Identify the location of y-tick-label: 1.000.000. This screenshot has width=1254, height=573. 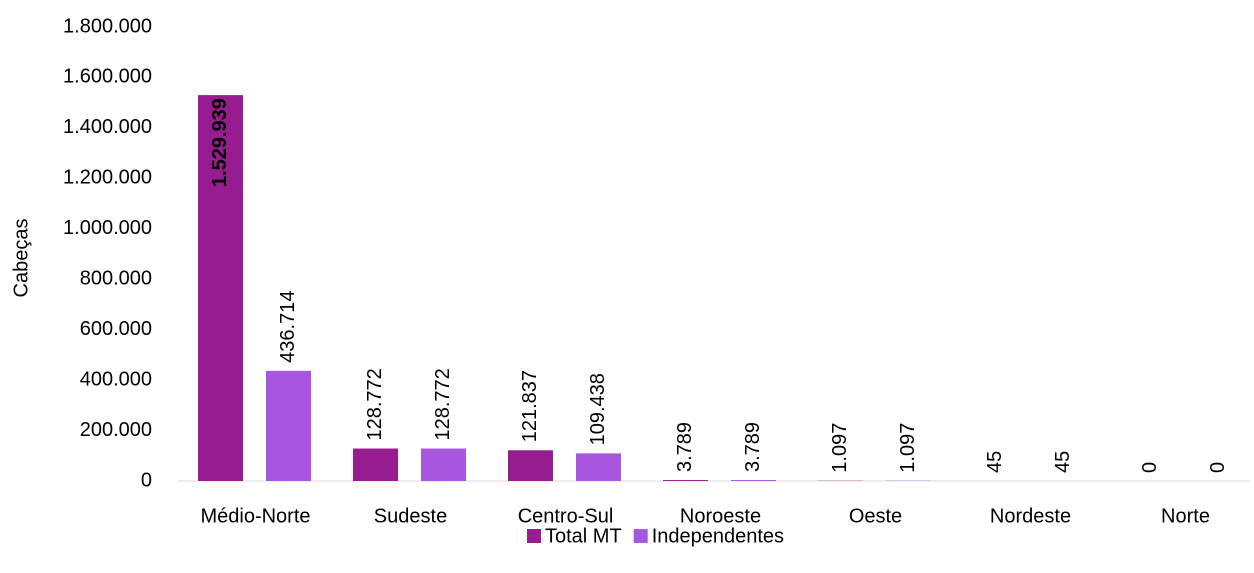
(107, 228).